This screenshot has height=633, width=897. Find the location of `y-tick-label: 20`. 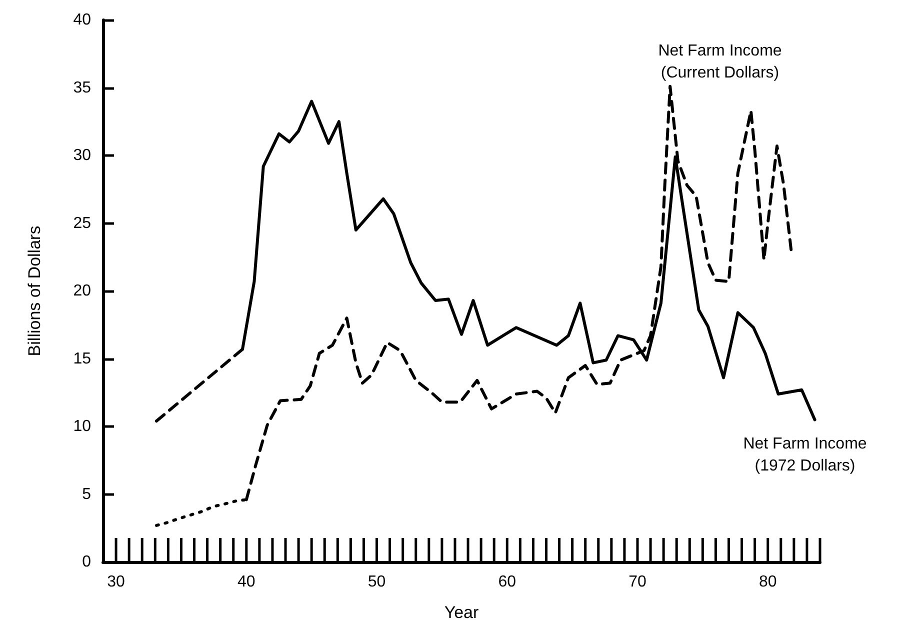

y-tick-label: 20 is located at coordinates (82, 291).